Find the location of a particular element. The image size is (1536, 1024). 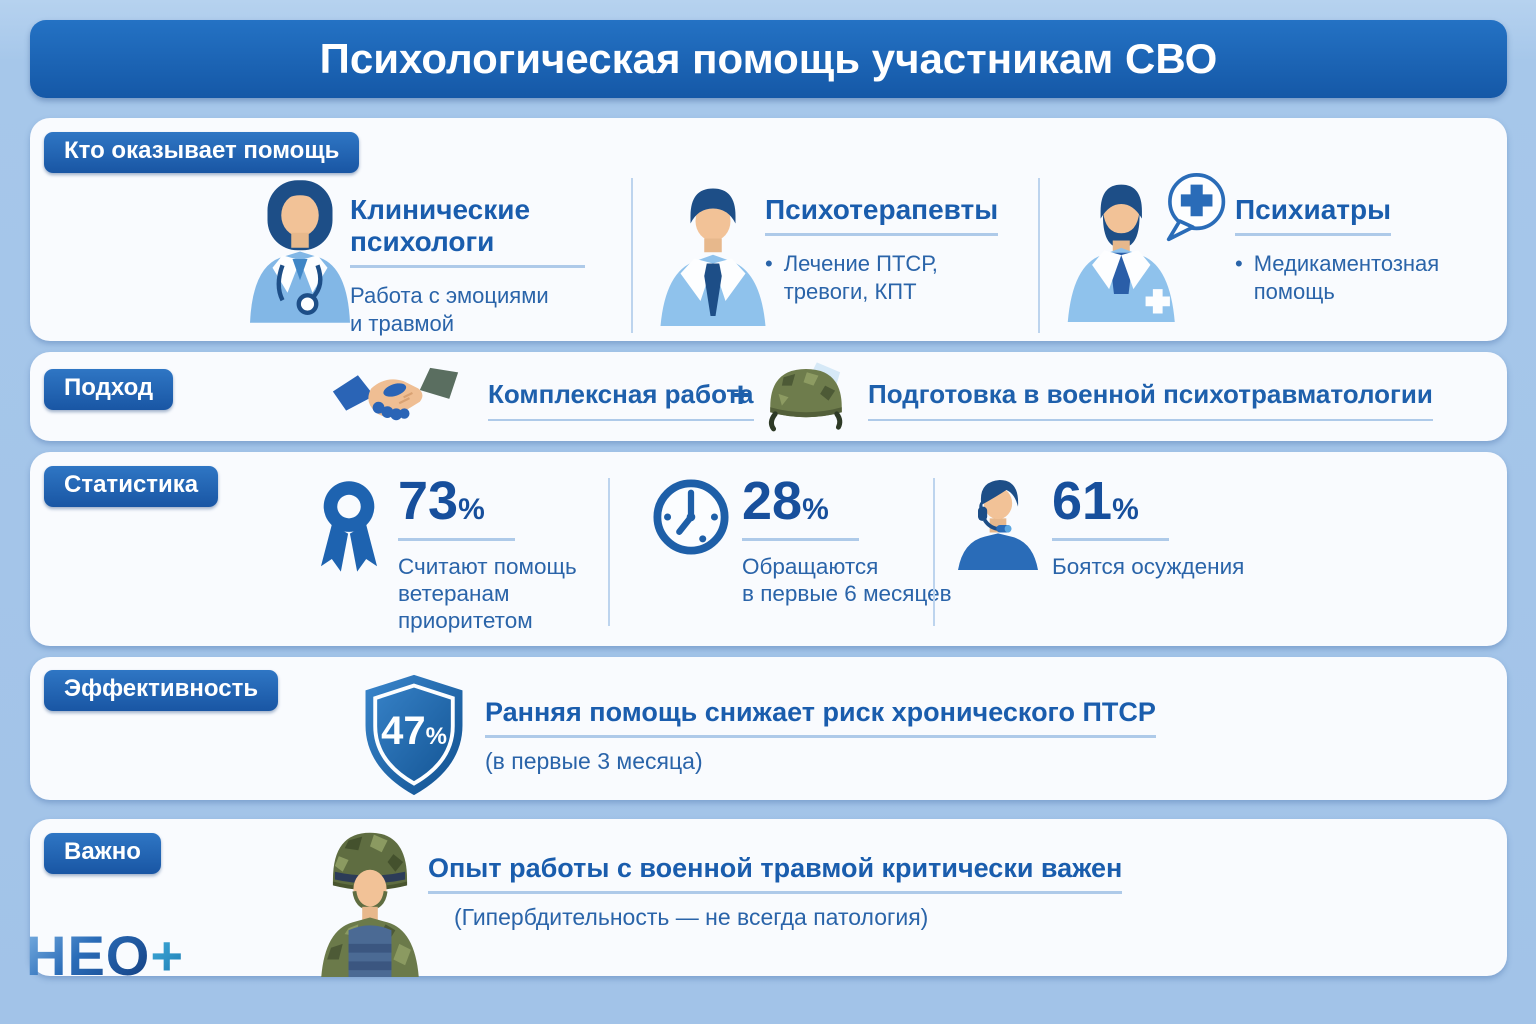

male-doctor-icon is located at coordinates (713, 253).